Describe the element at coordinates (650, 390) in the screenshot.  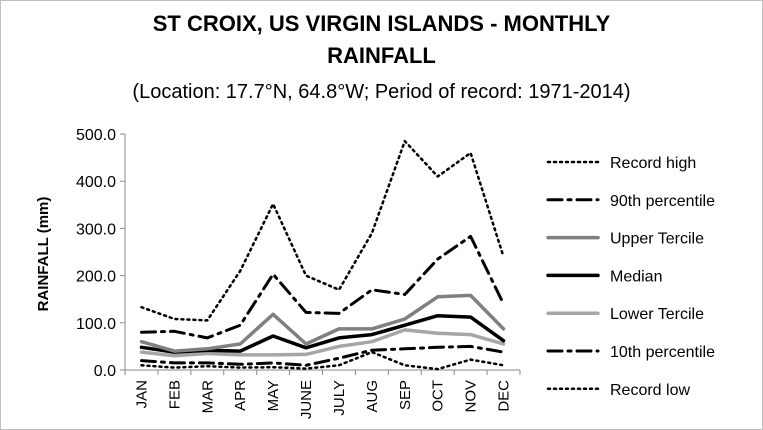
I see `legend-label: Record low` at that location.